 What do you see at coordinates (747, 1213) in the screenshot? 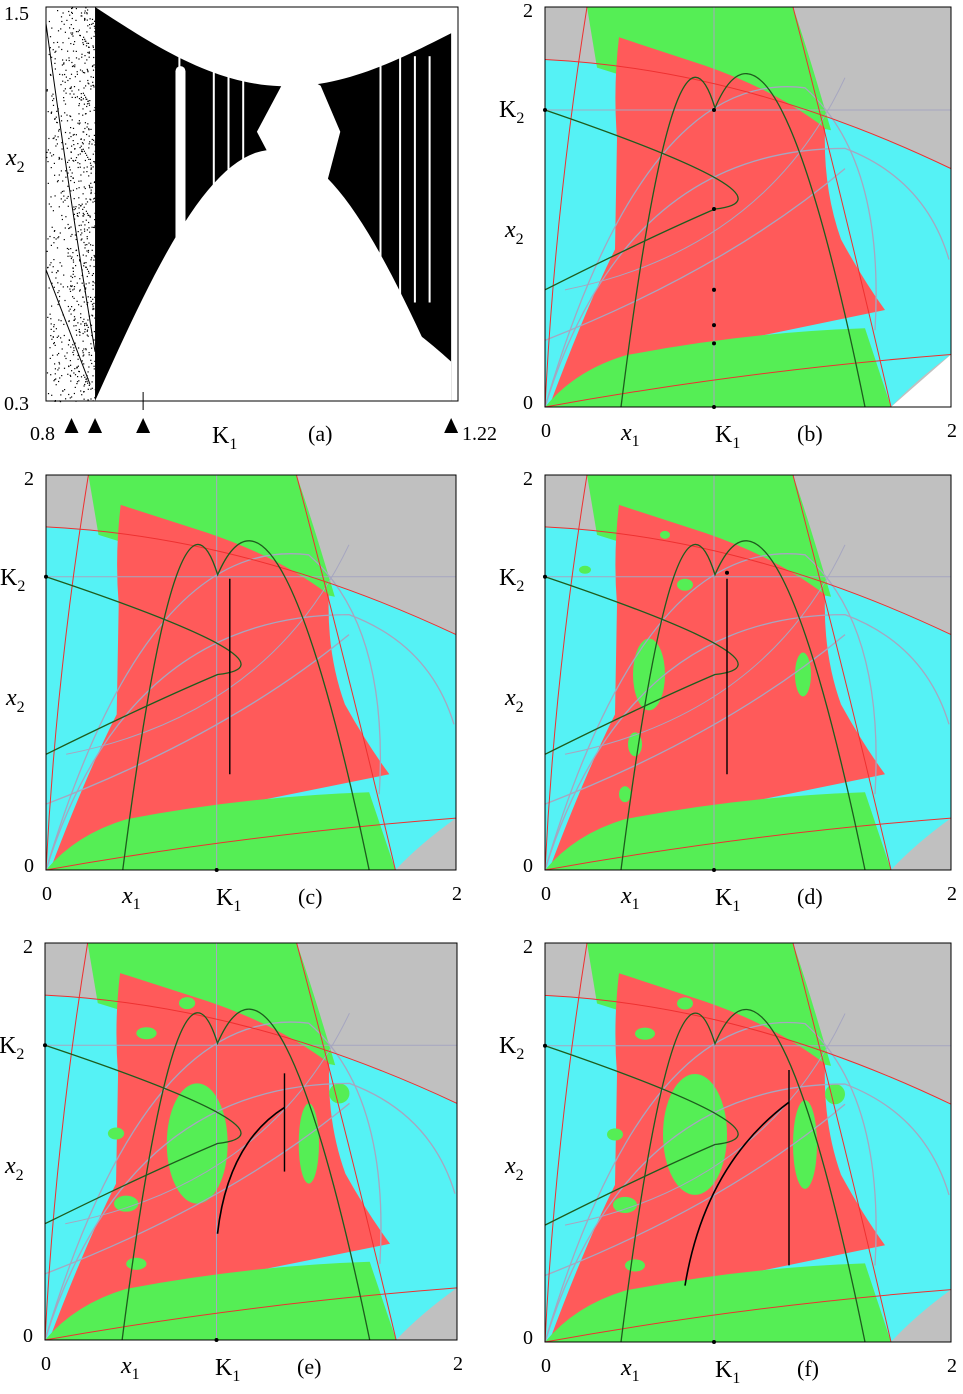
I see `critical-curve` at bounding box center [747, 1213].